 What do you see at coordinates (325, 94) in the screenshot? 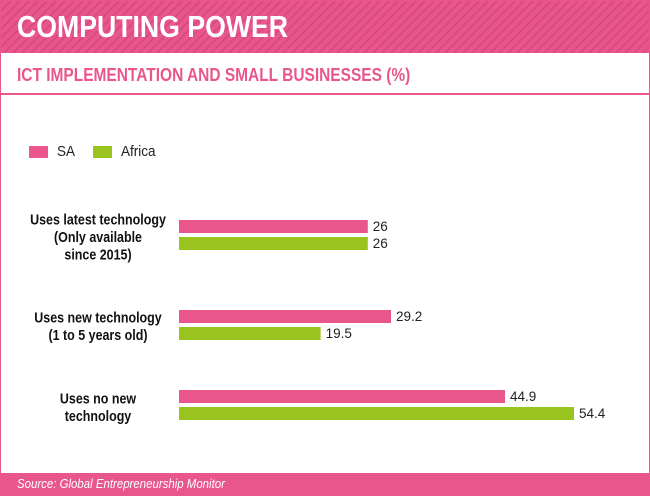
I see `divider` at bounding box center [325, 94].